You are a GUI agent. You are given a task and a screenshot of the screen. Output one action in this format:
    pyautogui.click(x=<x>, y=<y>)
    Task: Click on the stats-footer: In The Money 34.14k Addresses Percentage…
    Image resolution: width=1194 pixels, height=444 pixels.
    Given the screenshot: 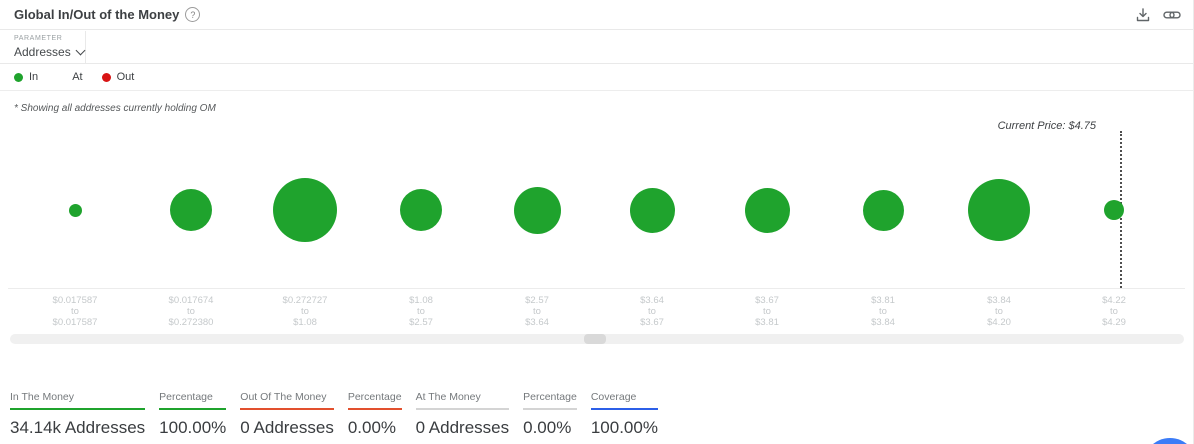 What is the action you would take?
    pyautogui.click(x=334, y=414)
    